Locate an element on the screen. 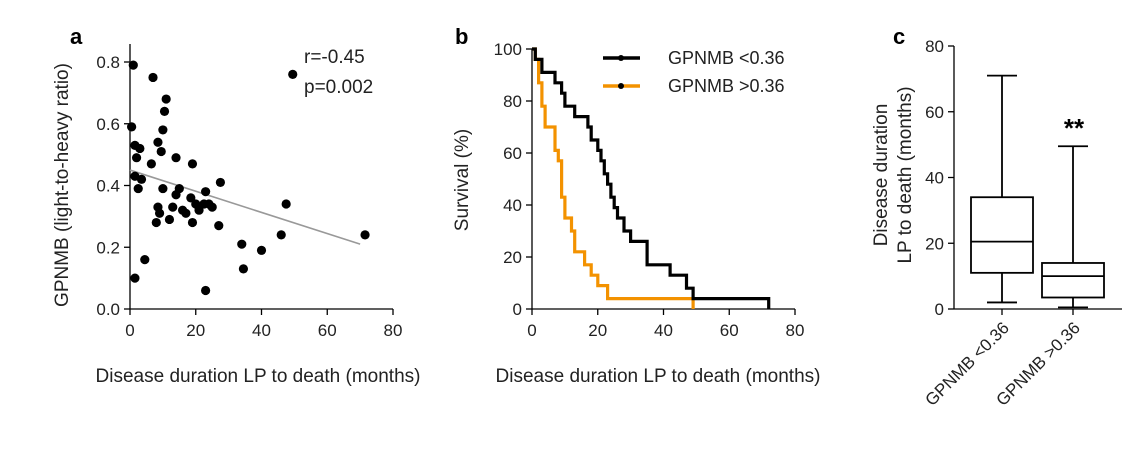  significance-marker: ** is located at coordinates (1074, 128).